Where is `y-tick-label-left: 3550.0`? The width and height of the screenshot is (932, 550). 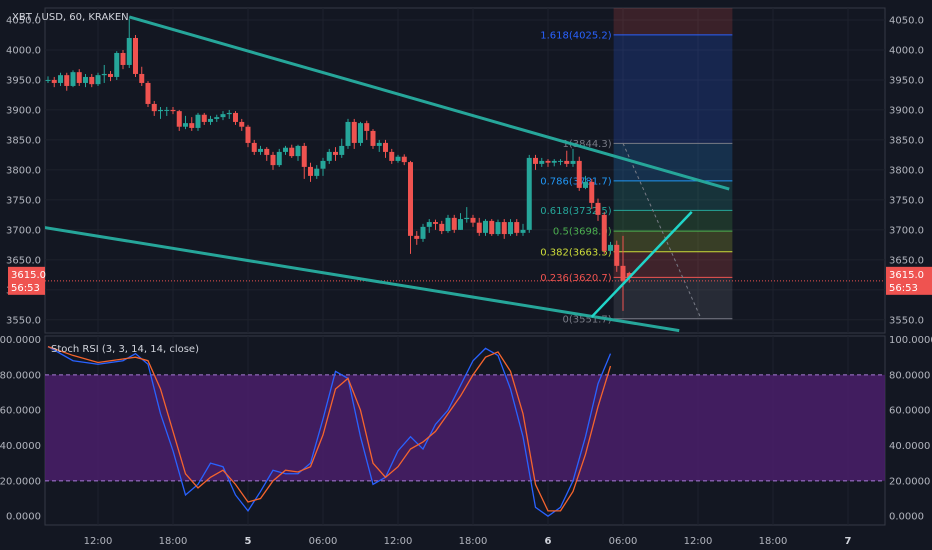 y-tick-label-left: 3550.0 is located at coordinates (23, 320).